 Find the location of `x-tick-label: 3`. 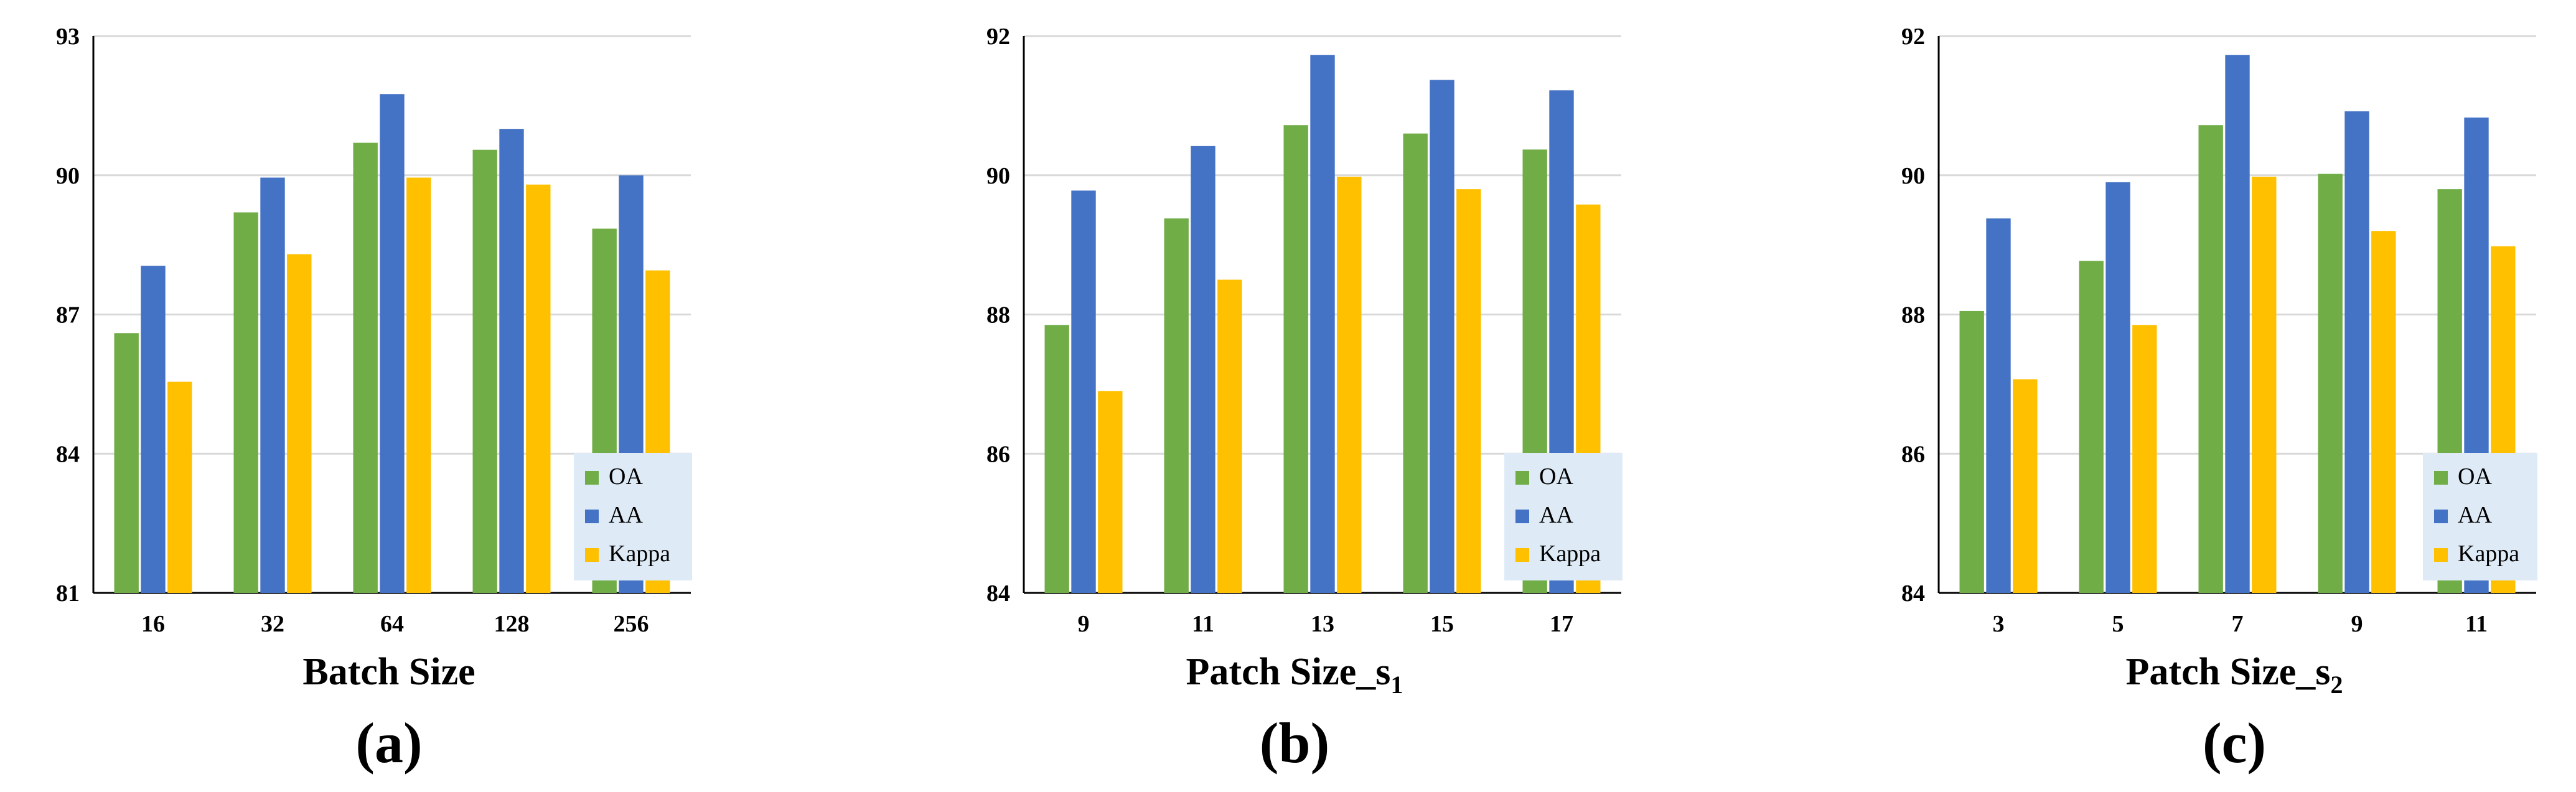

x-tick-label: 3 is located at coordinates (1999, 624).